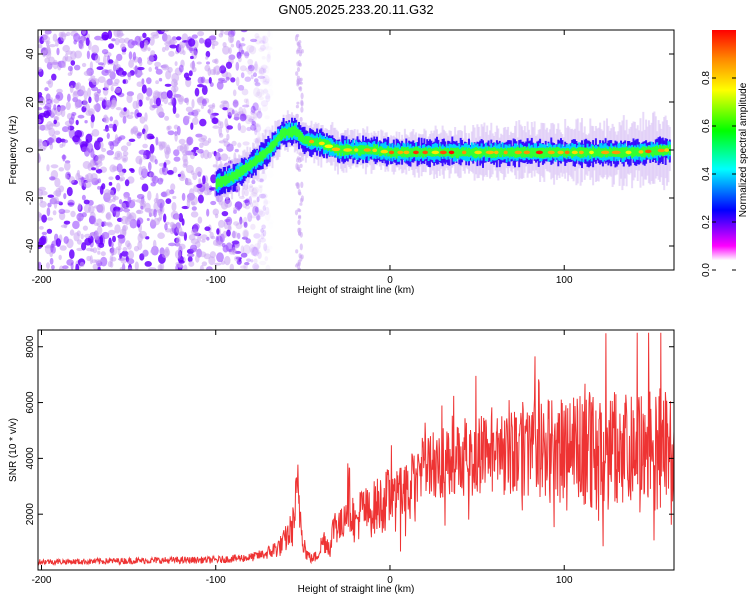  Describe the element at coordinates (216, 580) in the screenshot. I see `x-tick-label: -100` at that location.